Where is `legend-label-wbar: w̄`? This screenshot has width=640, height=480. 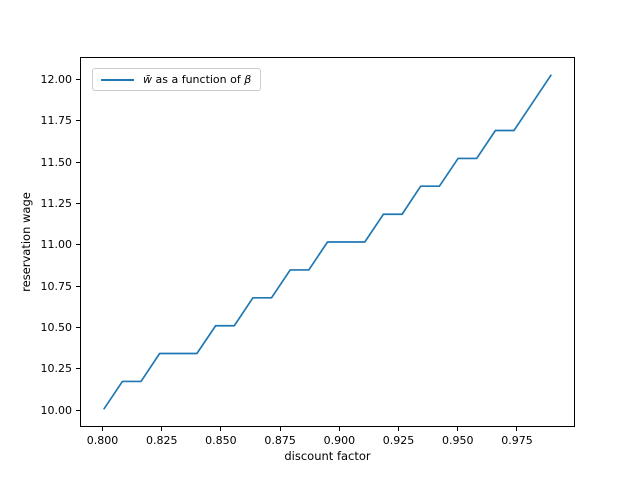
legend-label-wbar: w̄ is located at coordinates (147, 79).